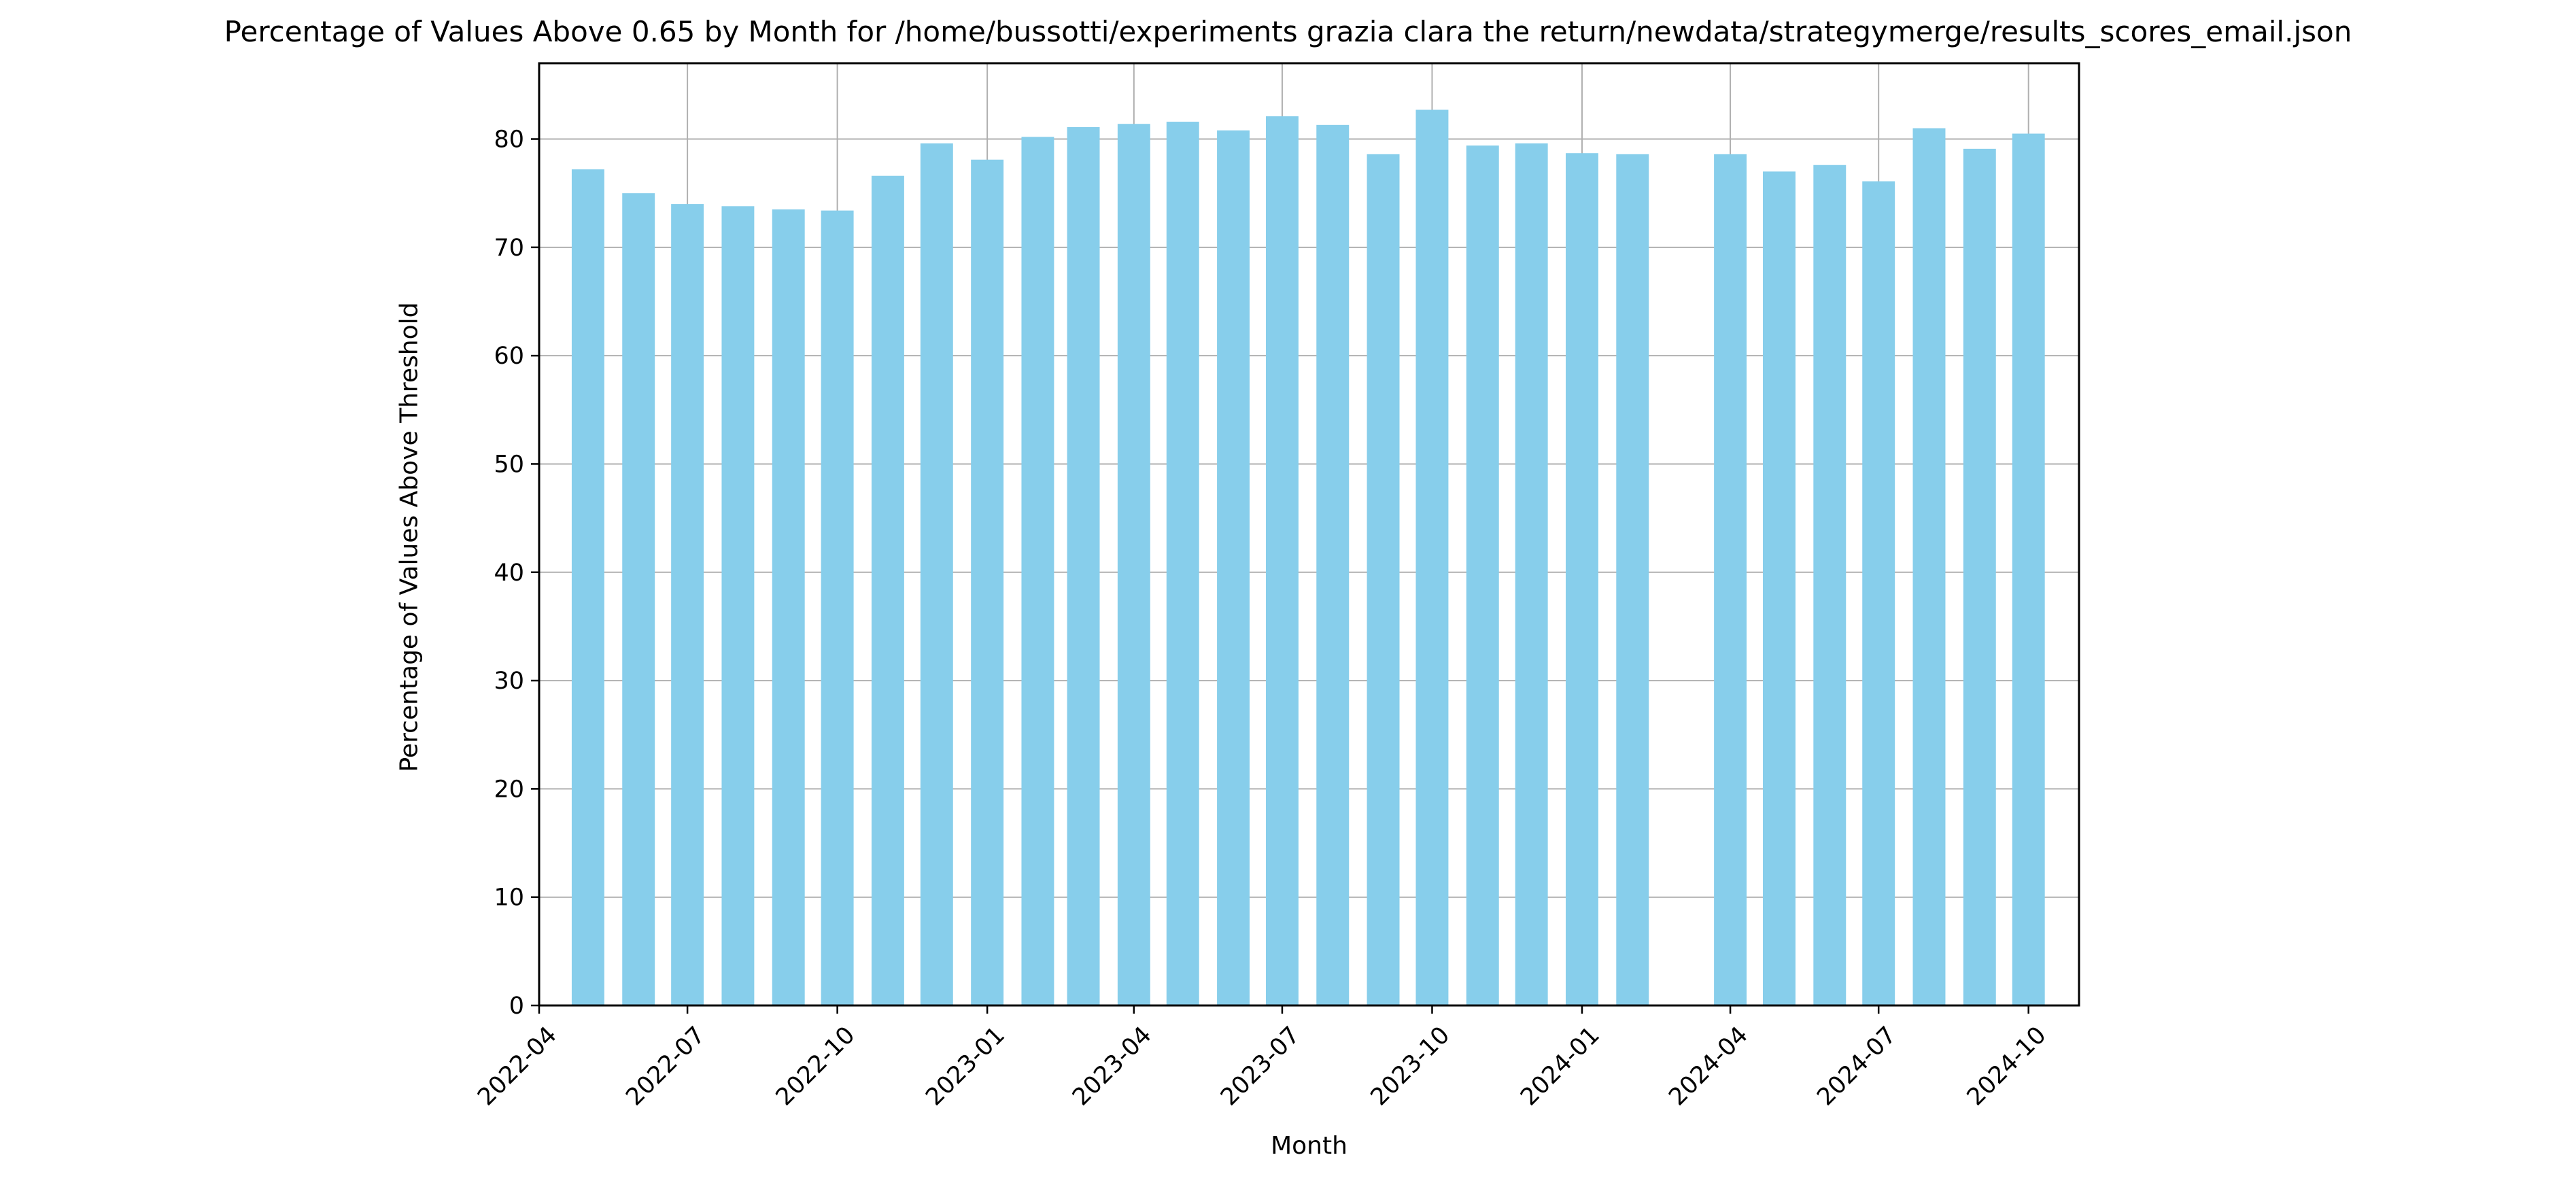  What do you see at coordinates (1411, 1067) in the screenshot?
I see `x-tick-label: 2023-10` at bounding box center [1411, 1067].